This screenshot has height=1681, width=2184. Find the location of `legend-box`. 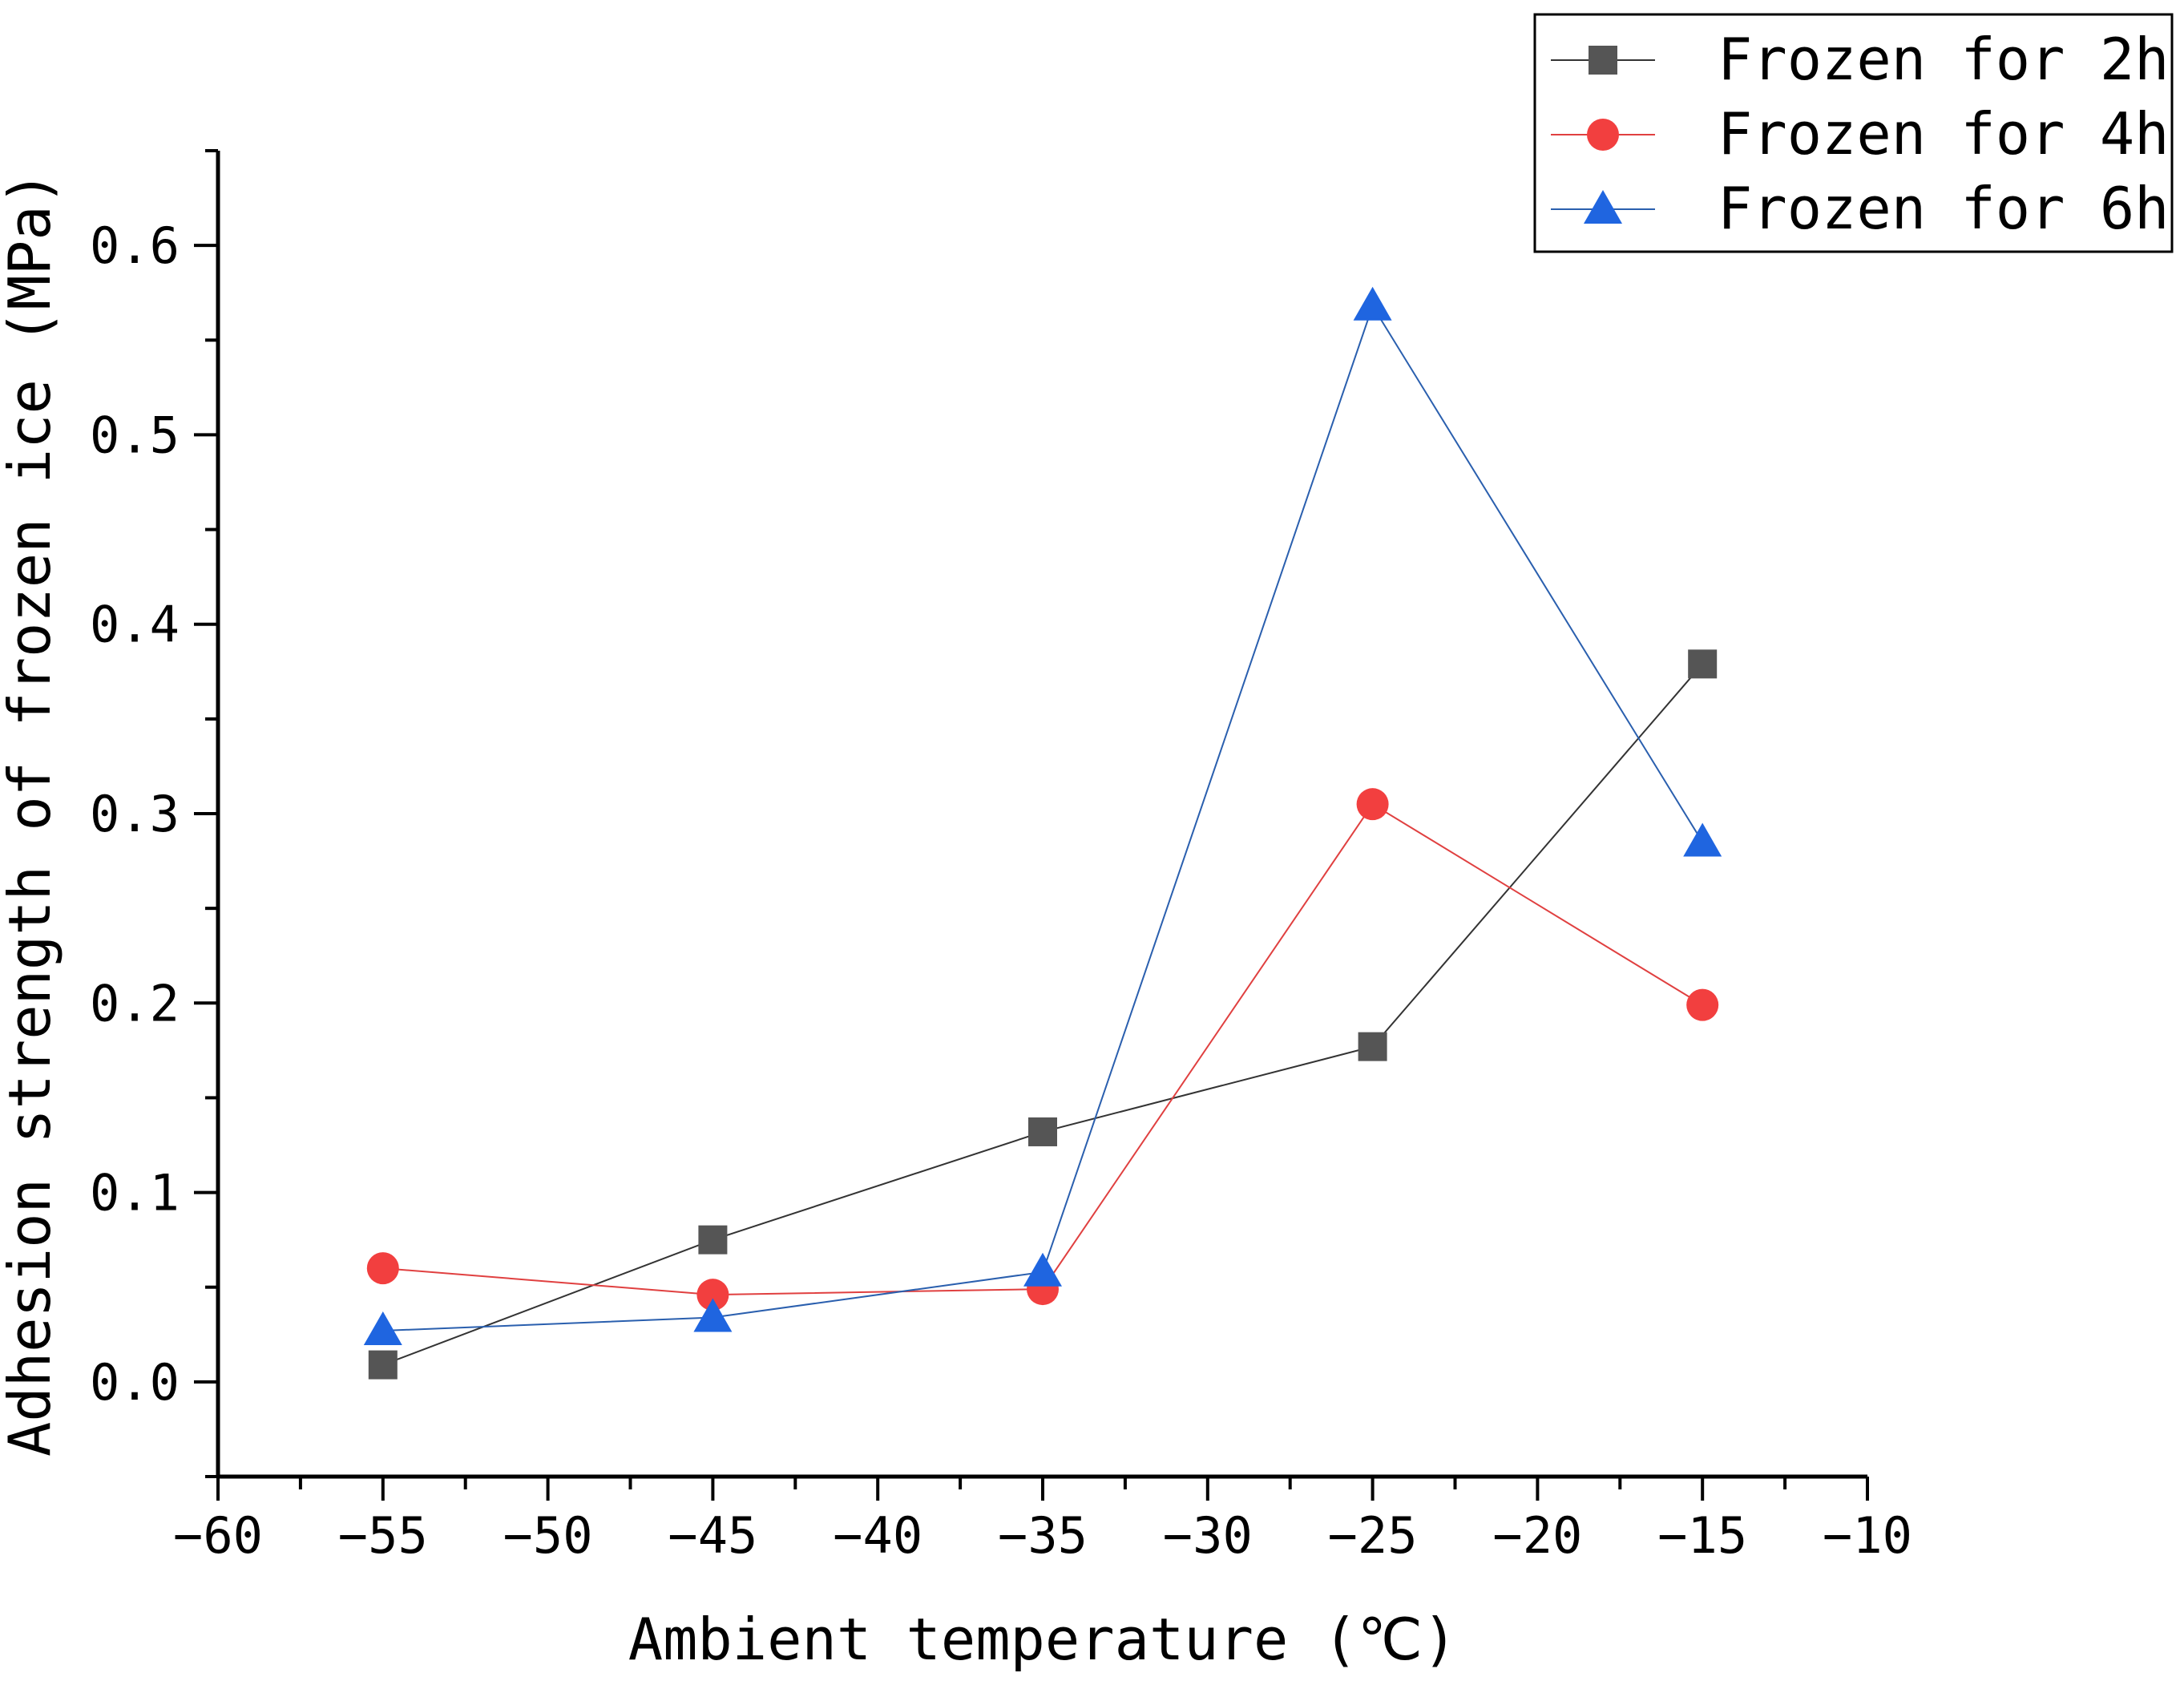

legend-box is located at coordinates (1853, 133).